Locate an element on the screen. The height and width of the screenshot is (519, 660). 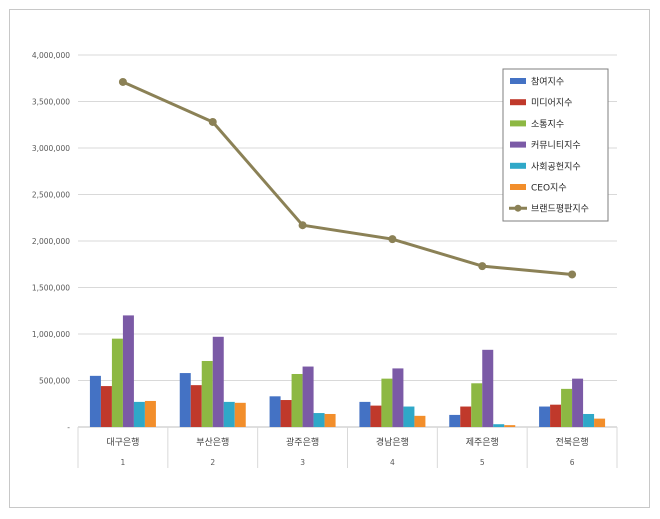
y-tick-label: 3,500,000 is located at coordinates (51, 102).